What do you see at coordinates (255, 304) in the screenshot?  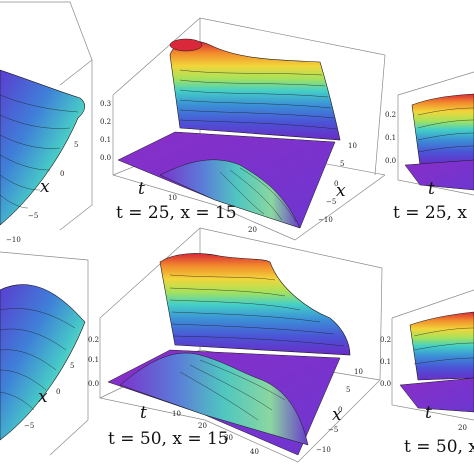 I see `surface-wall-bottom-center` at bounding box center [255, 304].